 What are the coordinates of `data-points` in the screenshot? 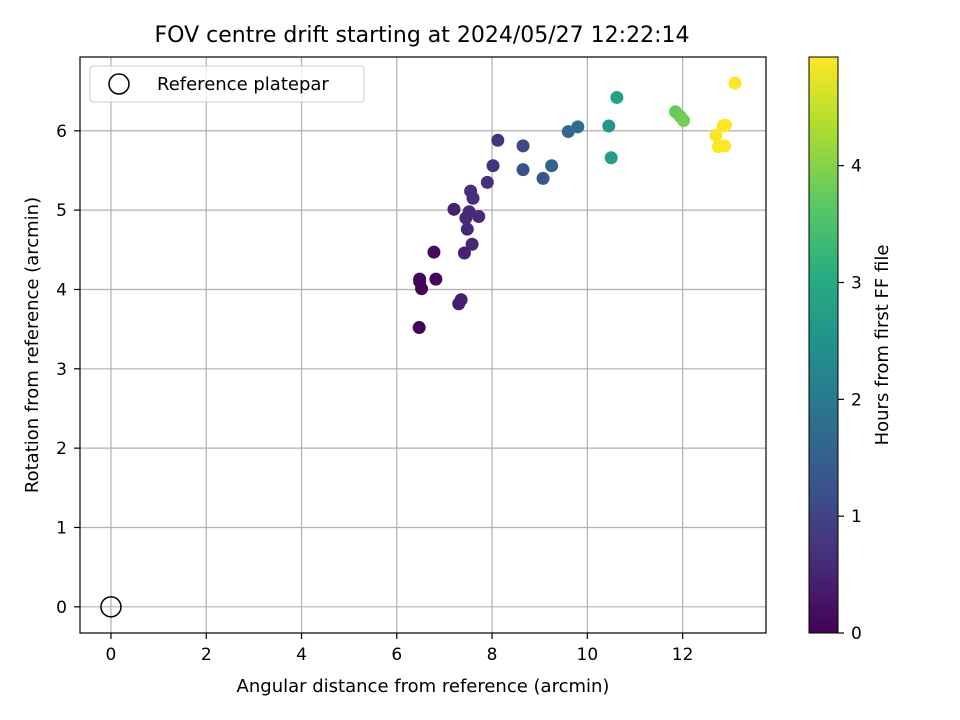 It's located at (577, 205).